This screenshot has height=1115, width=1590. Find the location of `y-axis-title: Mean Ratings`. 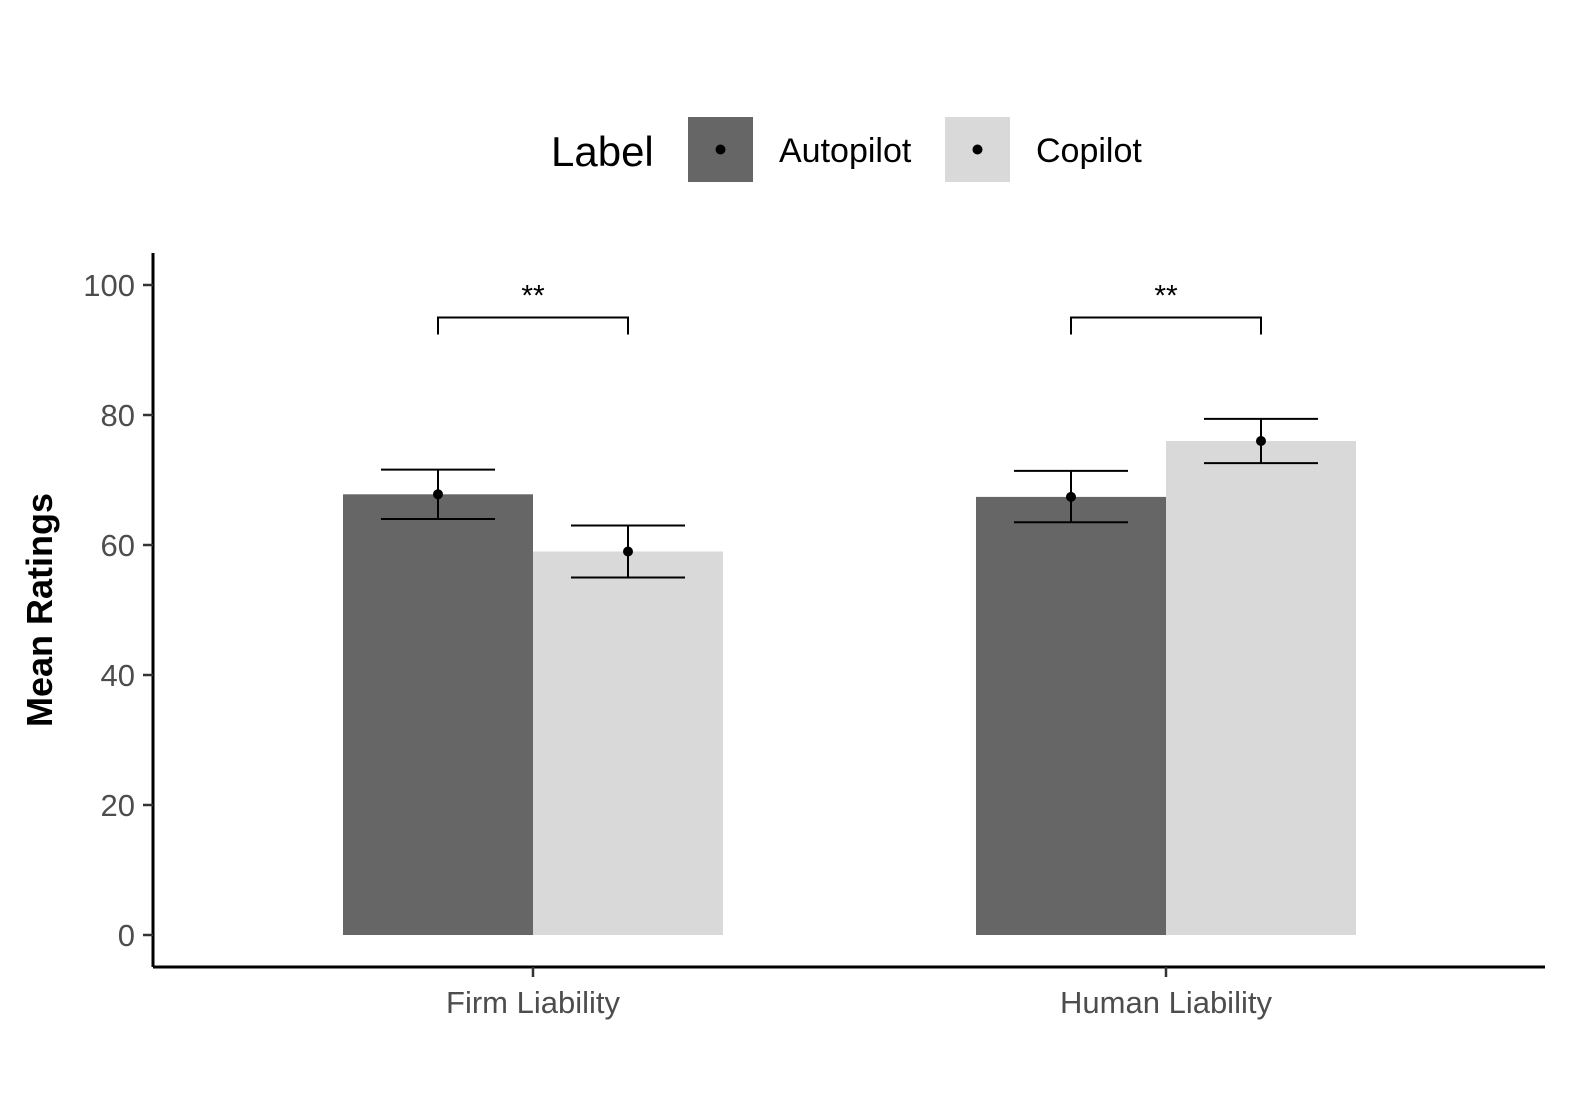

y-axis-title: Mean Ratings is located at coordinates (39, 610).